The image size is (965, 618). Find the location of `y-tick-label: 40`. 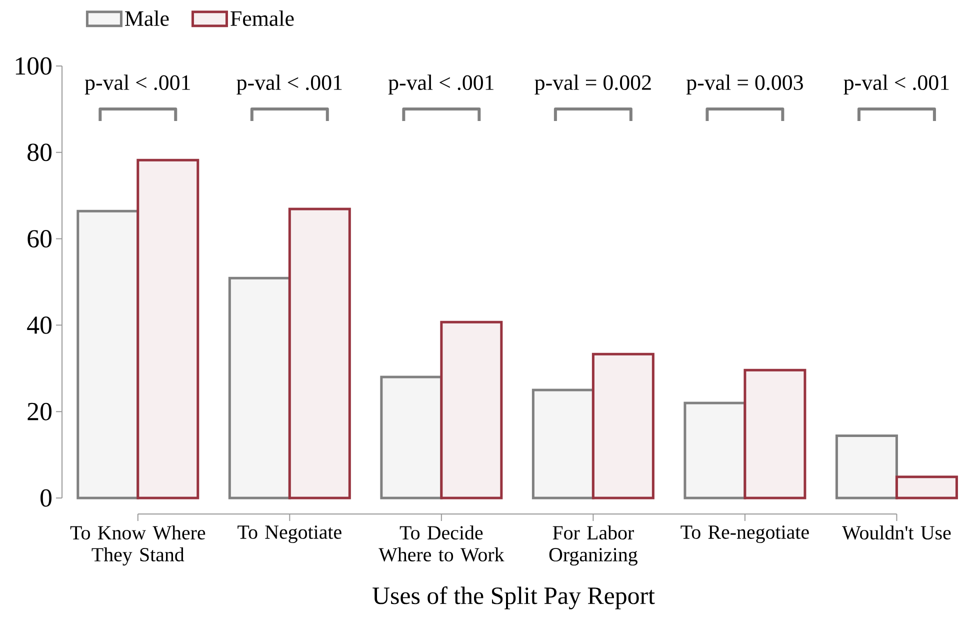

y-tick-label: 40 is located at coordinates (39, 325).